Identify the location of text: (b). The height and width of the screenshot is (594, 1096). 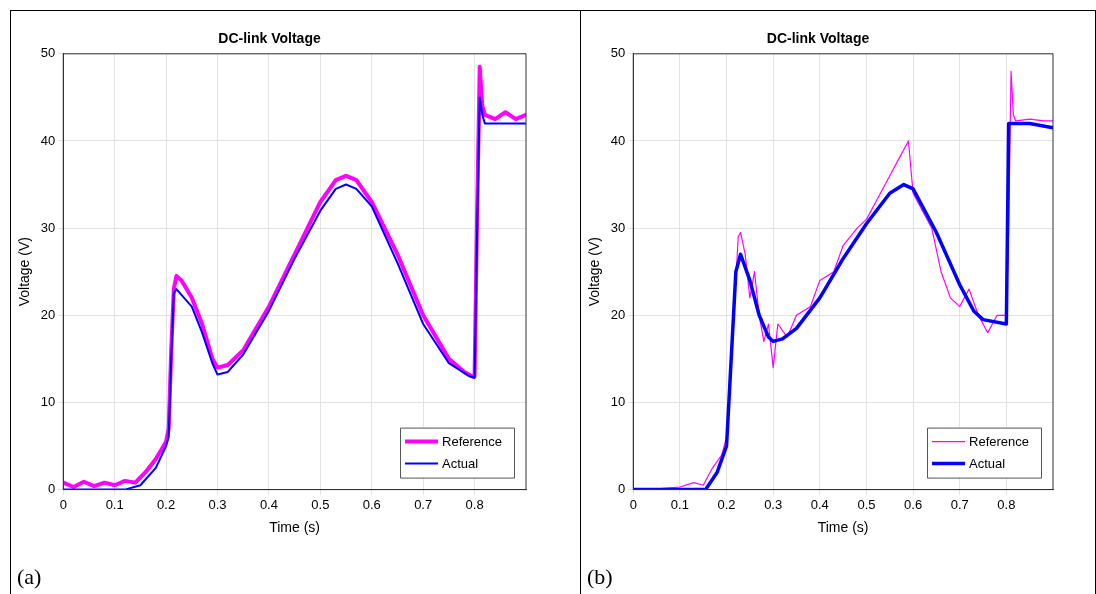
(600, 577).